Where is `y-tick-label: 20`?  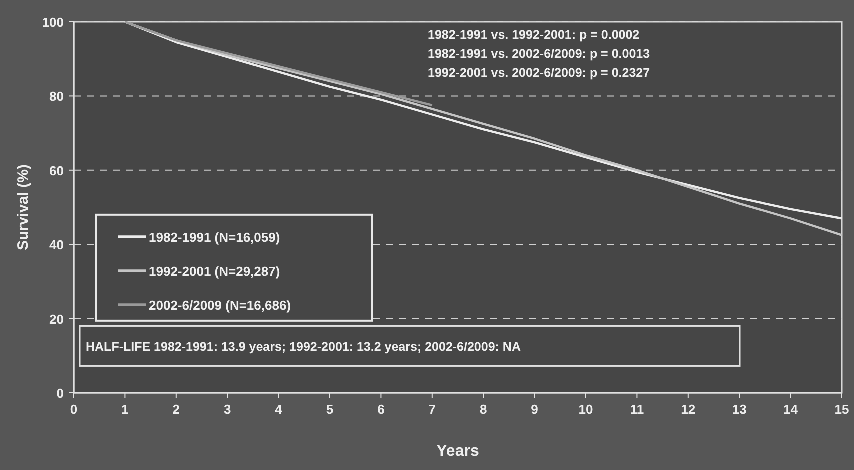
y-tick-label: 20 is located at coordinates (57, 319).